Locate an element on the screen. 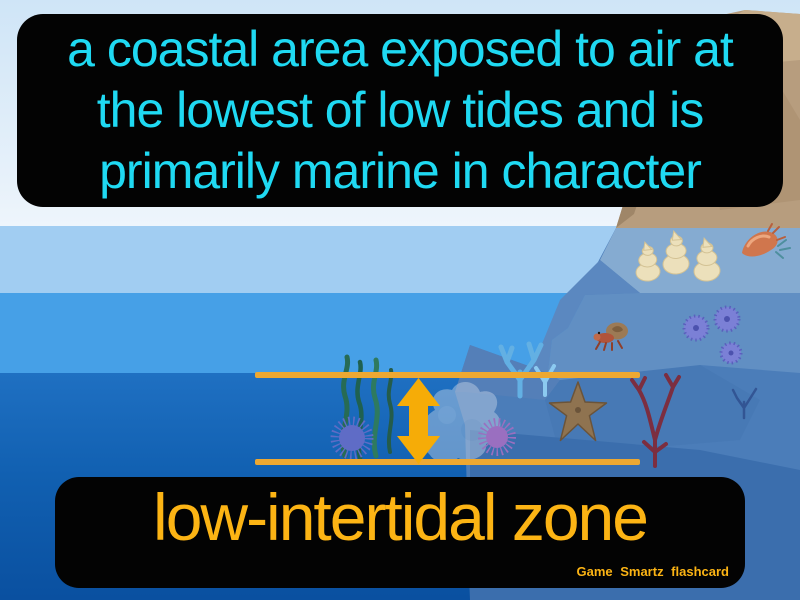  definition-line-3: primarily marine in character is located at coordinates (400, 171).